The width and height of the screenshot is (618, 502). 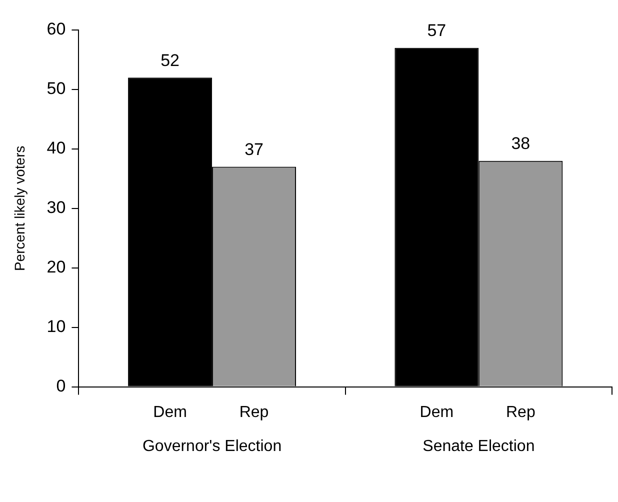 What do you see at coordinates (56, 208) in the screenshot?
I see `y-tick-label: 30` at bounding box center [56, 208].